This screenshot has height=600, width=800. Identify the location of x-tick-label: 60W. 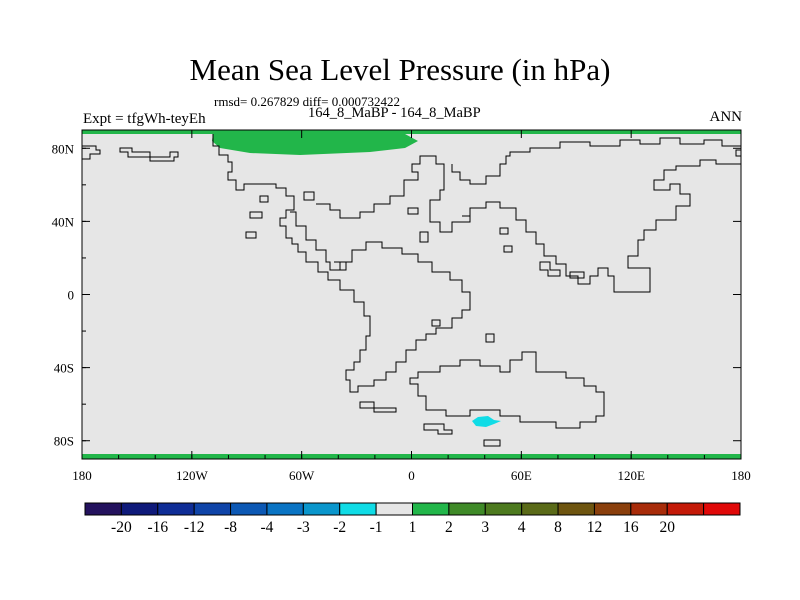
(302, 475).